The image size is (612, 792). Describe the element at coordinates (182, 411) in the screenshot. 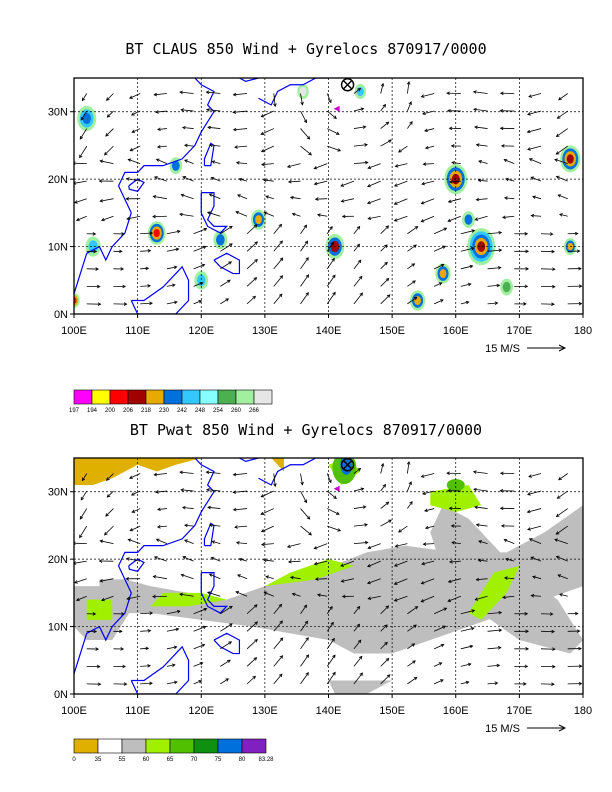

I see `colorbar-label: 242` at that location.